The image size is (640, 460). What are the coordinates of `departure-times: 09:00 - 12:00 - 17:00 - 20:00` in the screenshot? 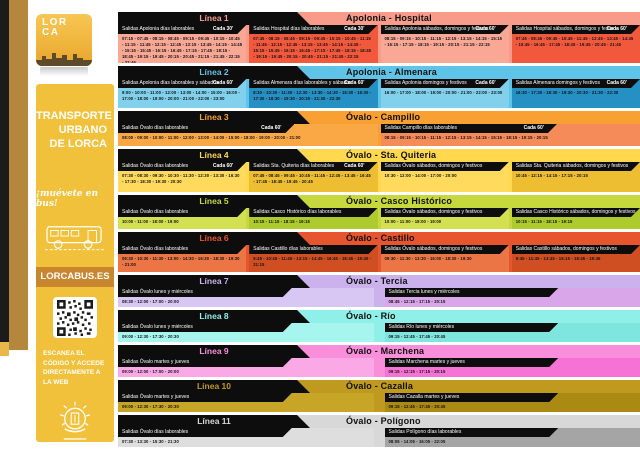 It's located at (150, 371).